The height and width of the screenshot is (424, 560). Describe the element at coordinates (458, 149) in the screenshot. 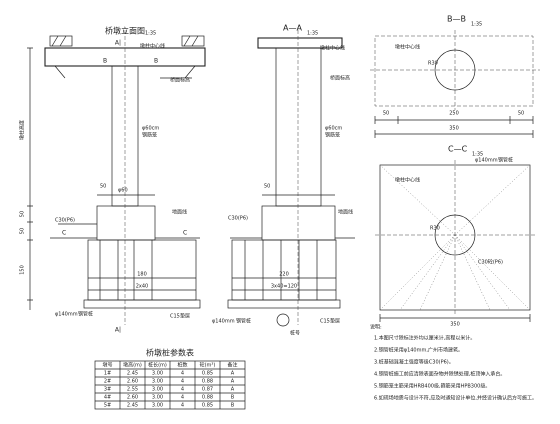

I see `label: C—C` at that location.